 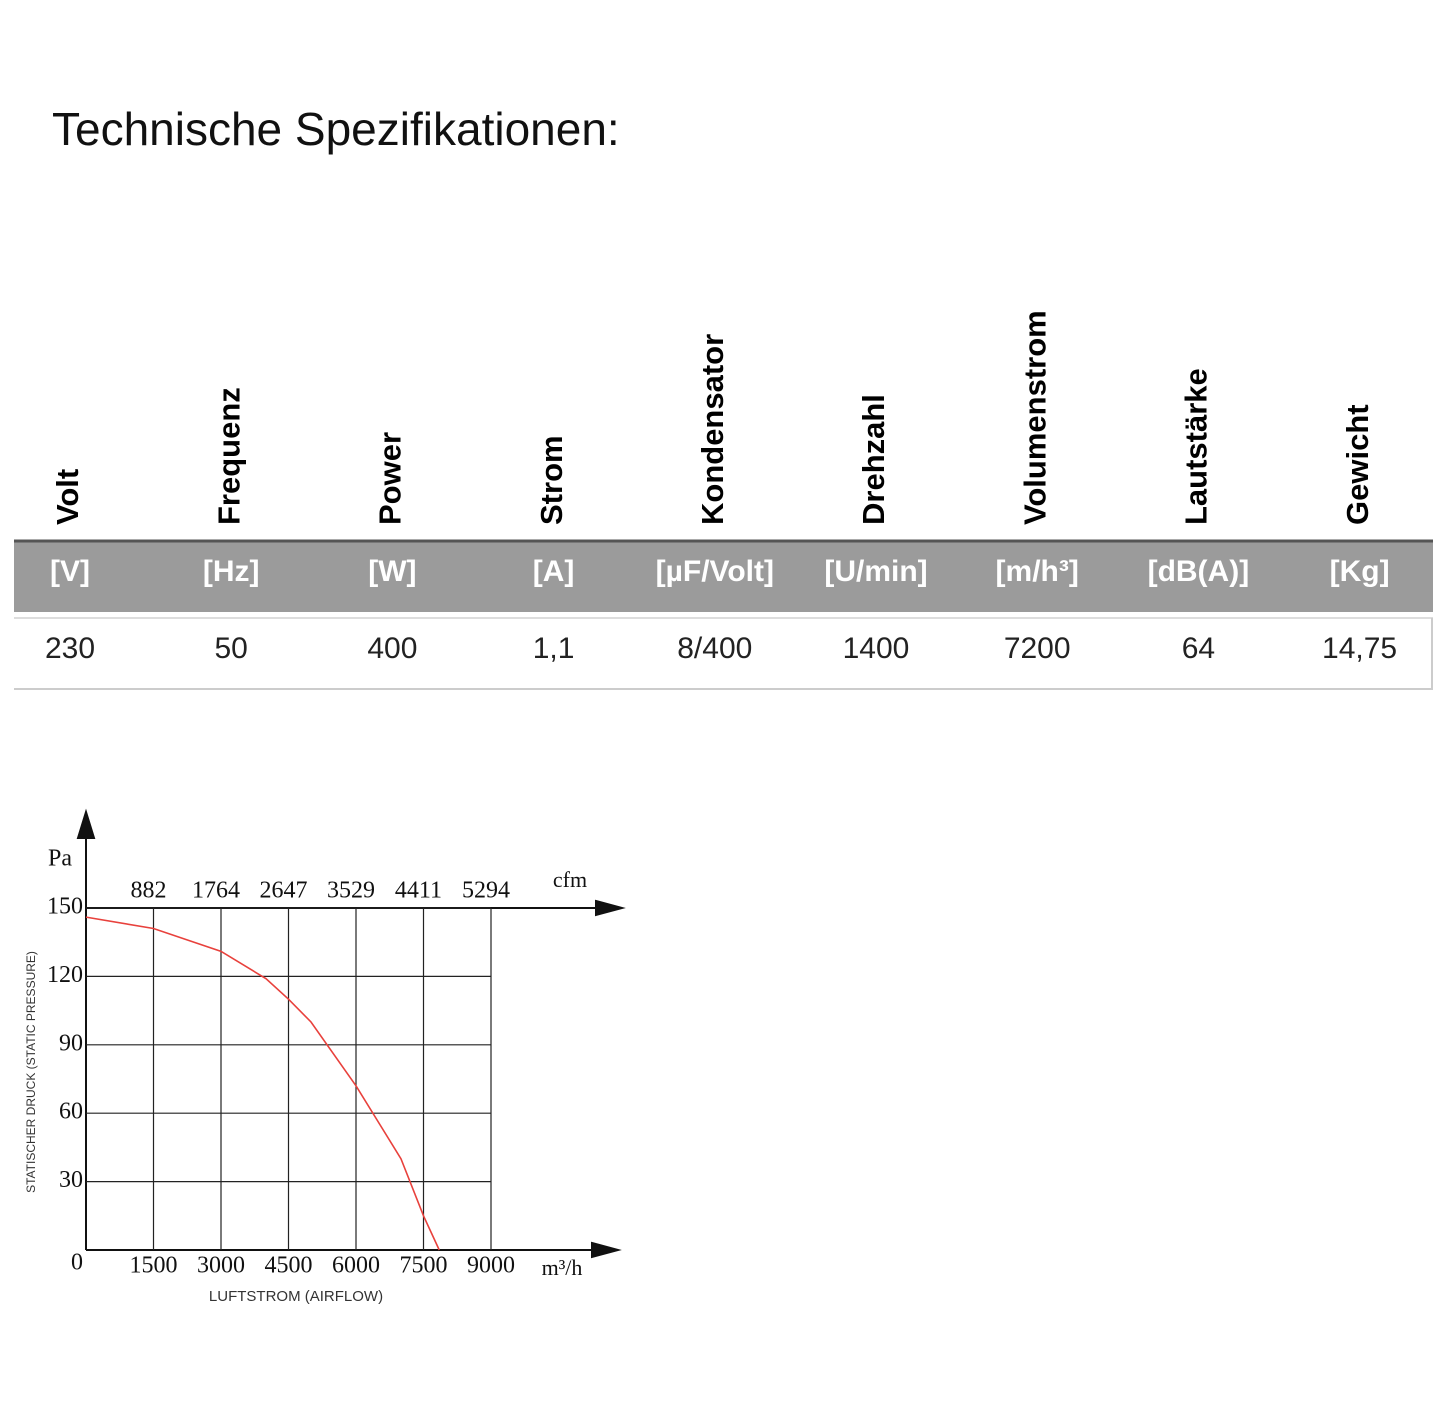 I want to click on x2-tick-label: 5294, so click(x=486, y=891).